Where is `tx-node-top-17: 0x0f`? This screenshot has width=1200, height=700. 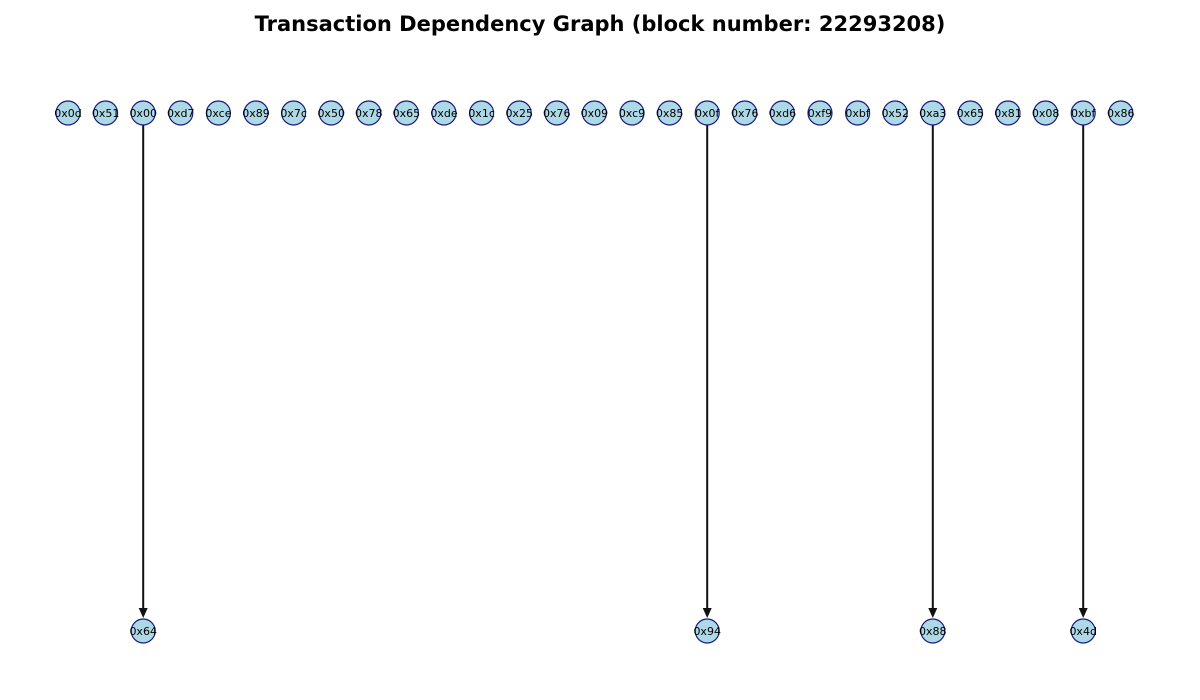 tx-node-top-17: 0x0f is located at coordinates (707, 113).